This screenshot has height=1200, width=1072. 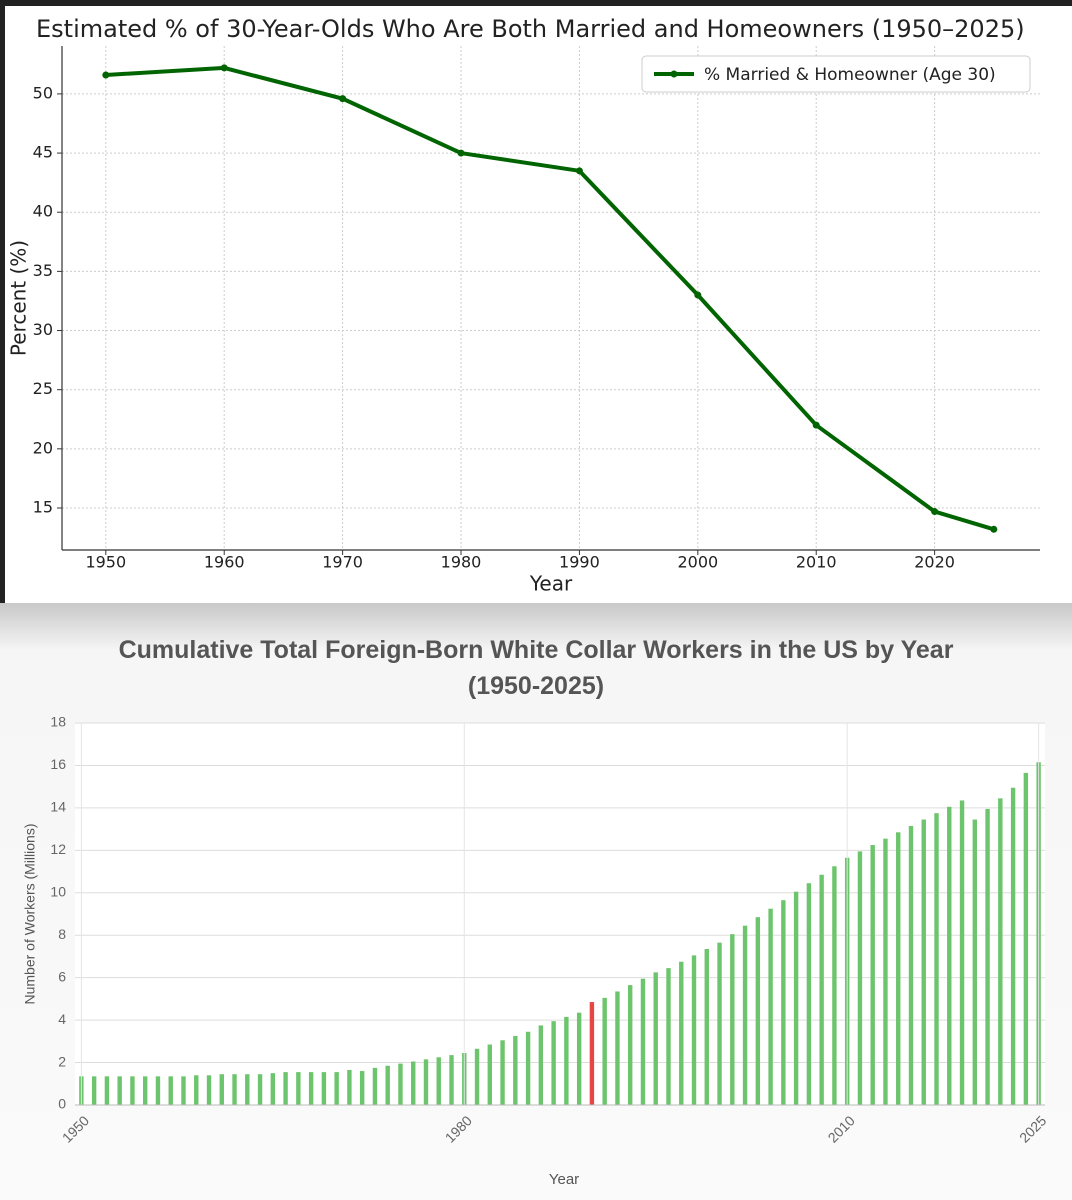 I want to click on x-tick-label: 2020, so click(x=934, y=562).